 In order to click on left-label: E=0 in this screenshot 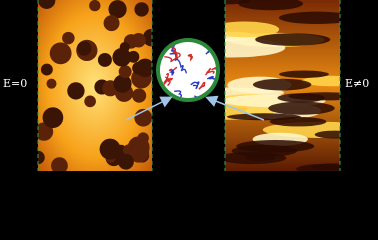, I will do `click(15, 83)`.